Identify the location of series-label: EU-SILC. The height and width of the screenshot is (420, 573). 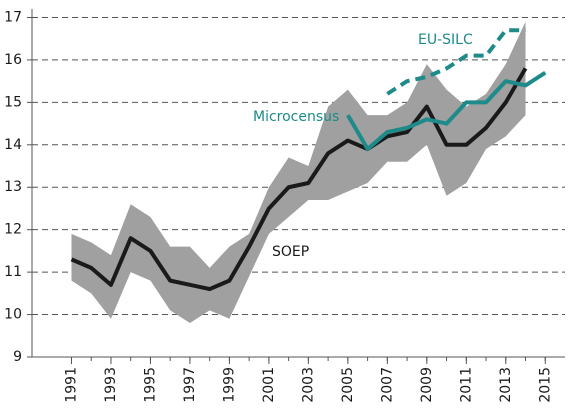
(445, 40).